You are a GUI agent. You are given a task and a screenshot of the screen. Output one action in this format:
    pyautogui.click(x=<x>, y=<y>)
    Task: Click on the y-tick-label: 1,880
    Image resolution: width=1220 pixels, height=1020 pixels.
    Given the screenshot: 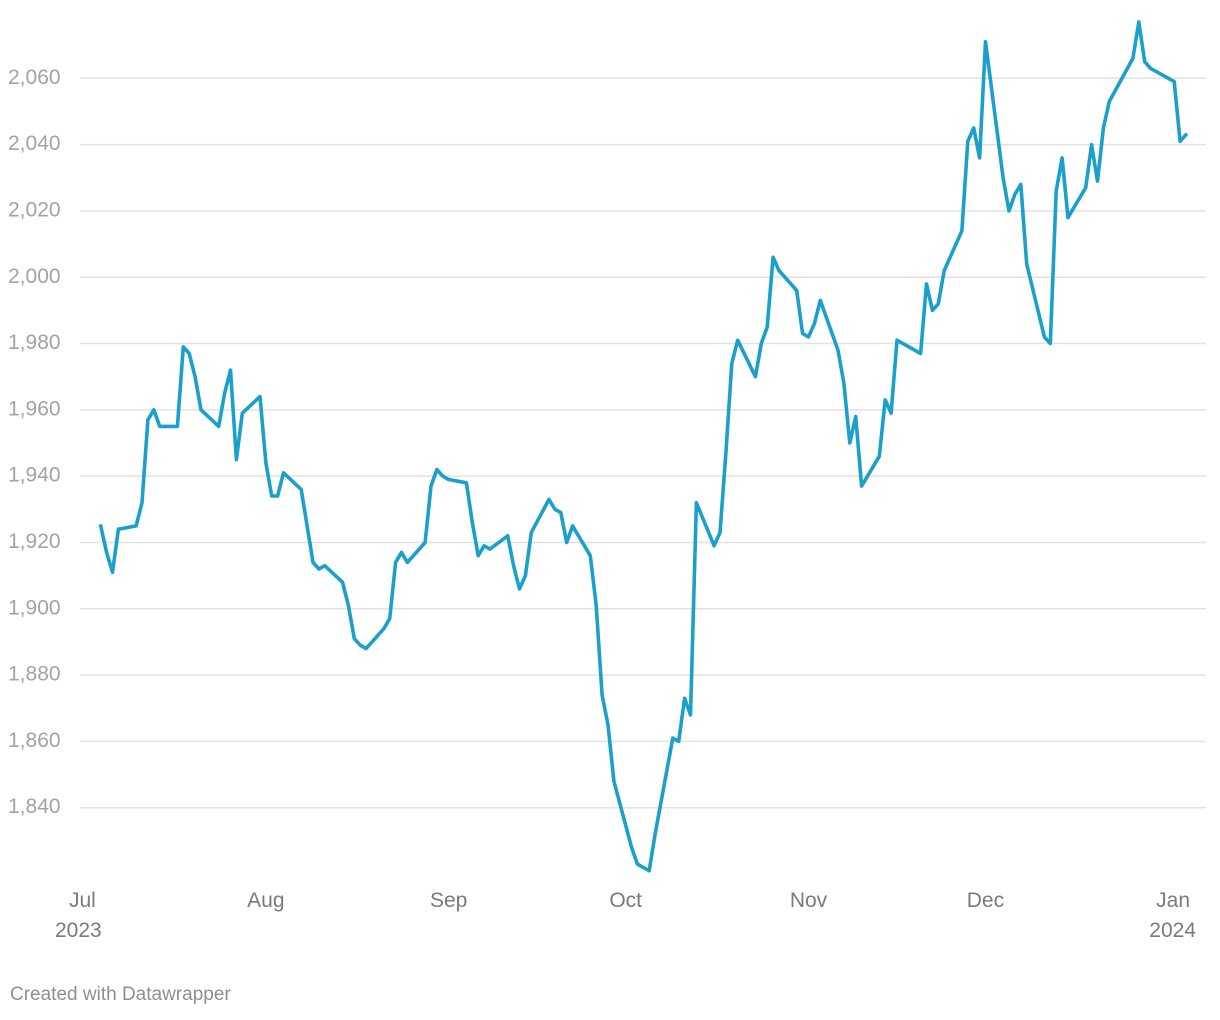 What is the action you would take?
    pyautogui.click(x=34, y=674)
    